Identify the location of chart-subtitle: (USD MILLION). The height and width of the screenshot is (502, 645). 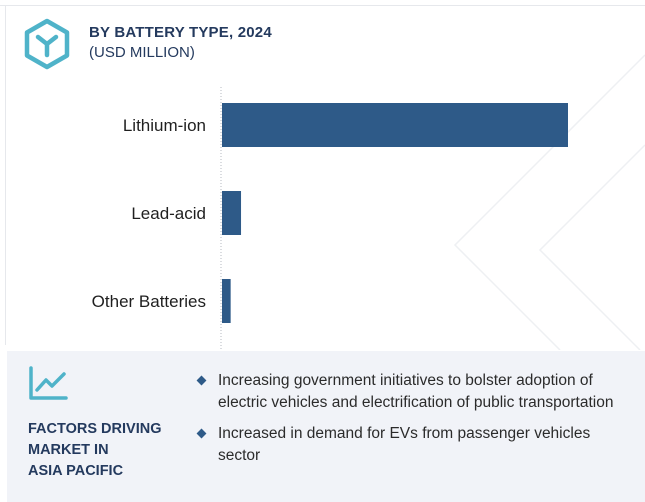
(142, 52).